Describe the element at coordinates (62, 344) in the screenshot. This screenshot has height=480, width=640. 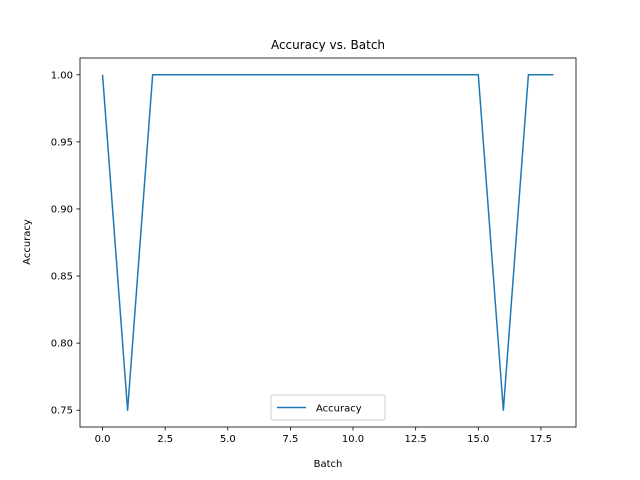
I see `y-tick-label: 0.80` at that location.